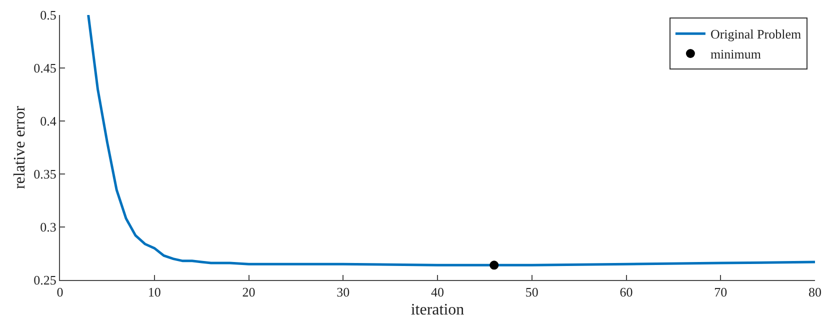 The height and width of the screenshot is (323, 830). Describe the element at coordinates (626, 292) in the screenshot. I see `x-tick-label: 60` at that location.